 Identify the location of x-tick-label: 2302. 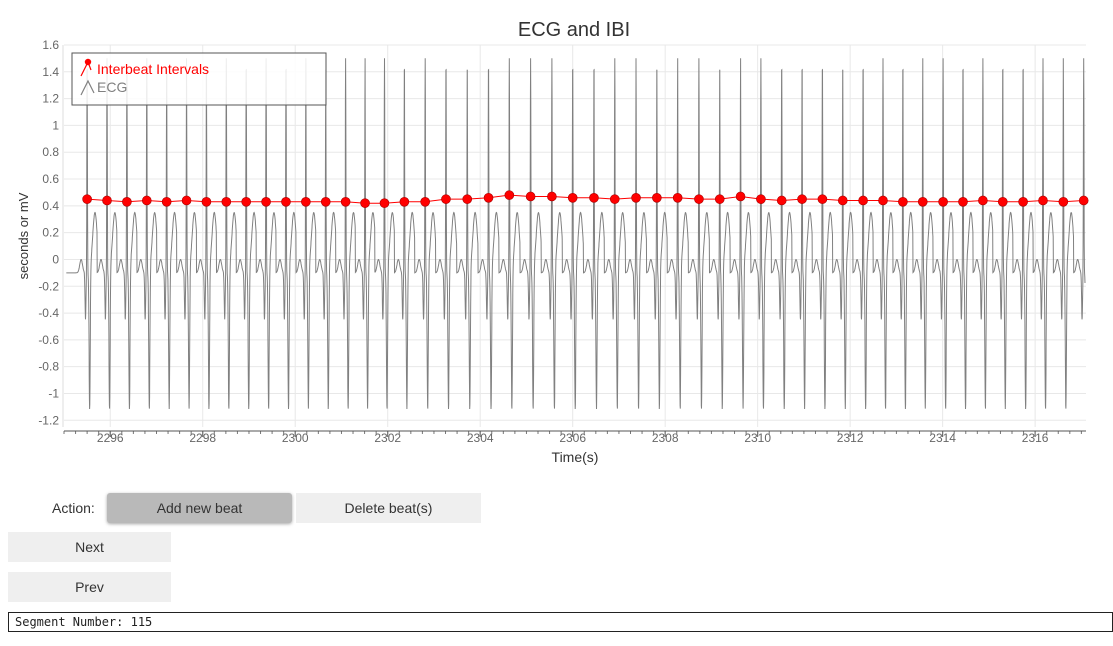
(387, 438).